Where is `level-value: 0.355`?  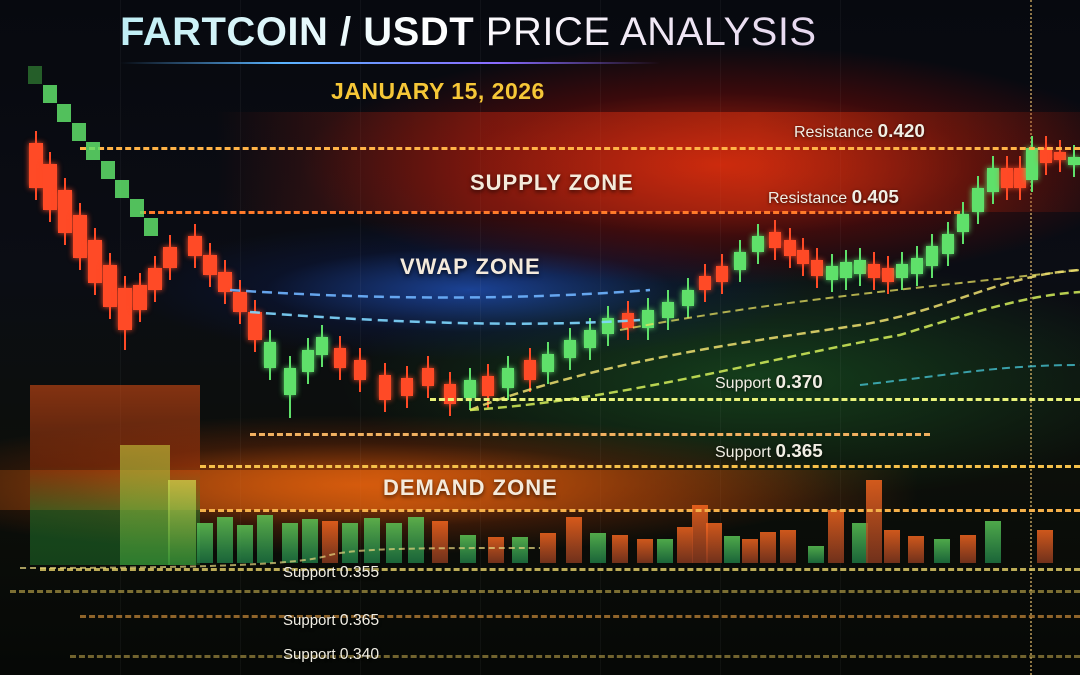 level-value: 0.355 is located at coordinates (359, 572).